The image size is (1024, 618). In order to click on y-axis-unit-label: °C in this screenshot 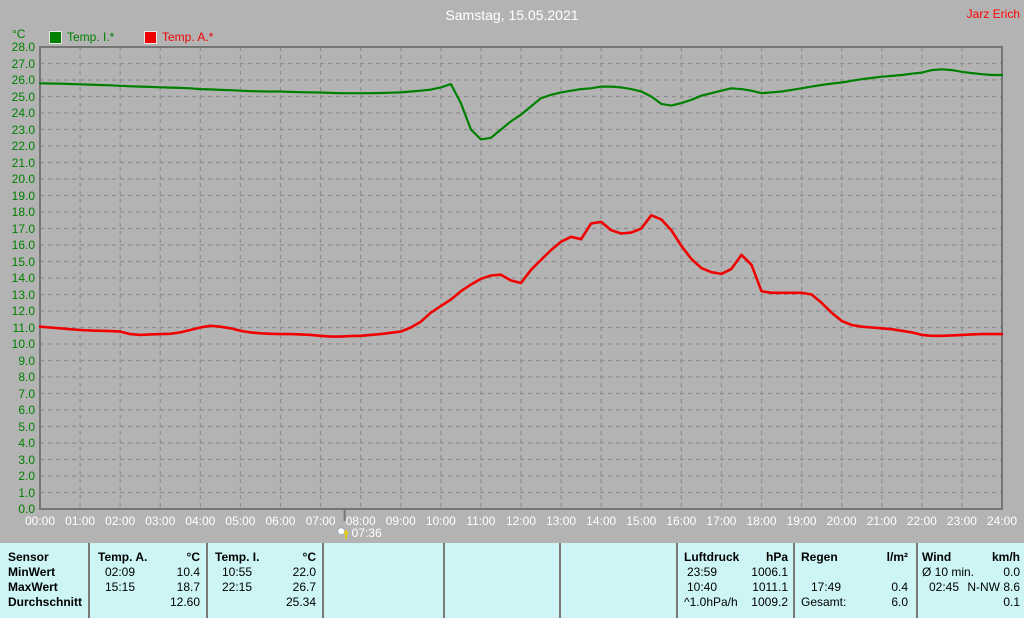, I will do `click(19, 34)`.